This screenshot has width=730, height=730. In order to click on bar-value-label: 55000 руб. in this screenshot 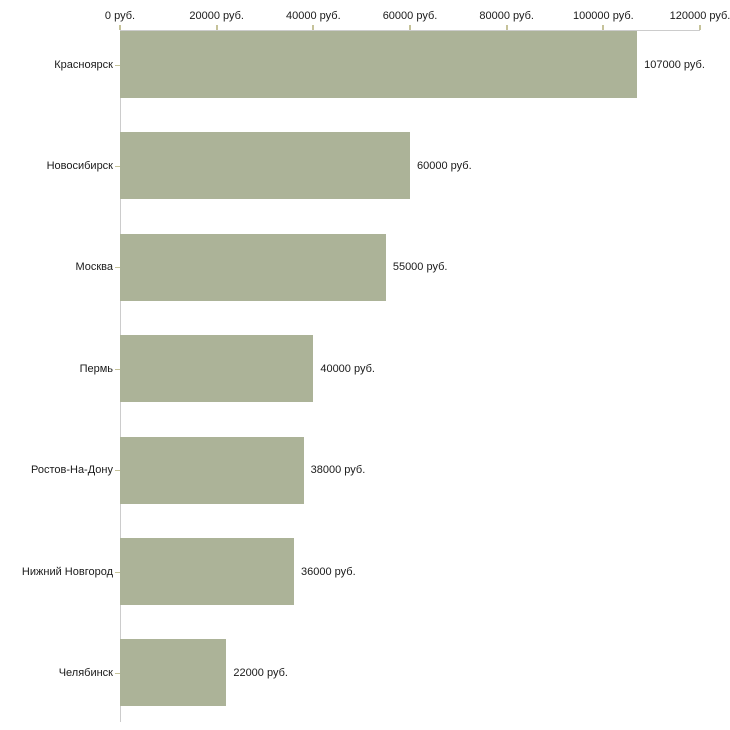, I will do `click(420, 267)`.